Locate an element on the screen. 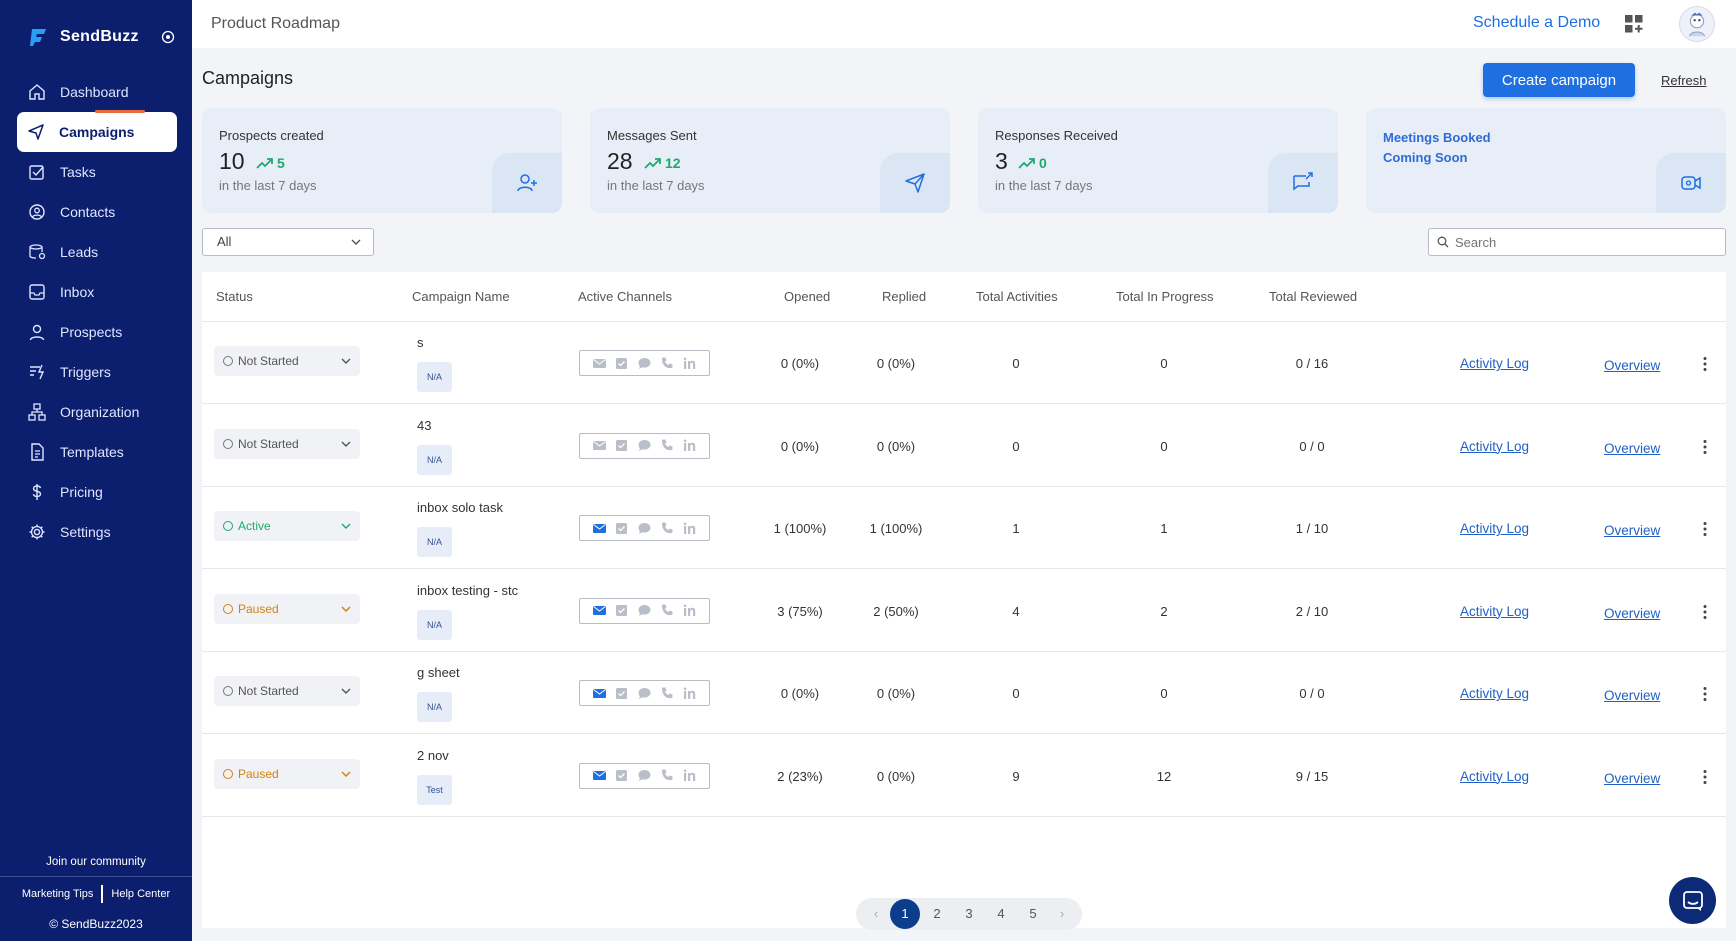 This screenshot has height=941, width=1736. create-campaign-button: Create campaign is located at coordinates (1559, 80).